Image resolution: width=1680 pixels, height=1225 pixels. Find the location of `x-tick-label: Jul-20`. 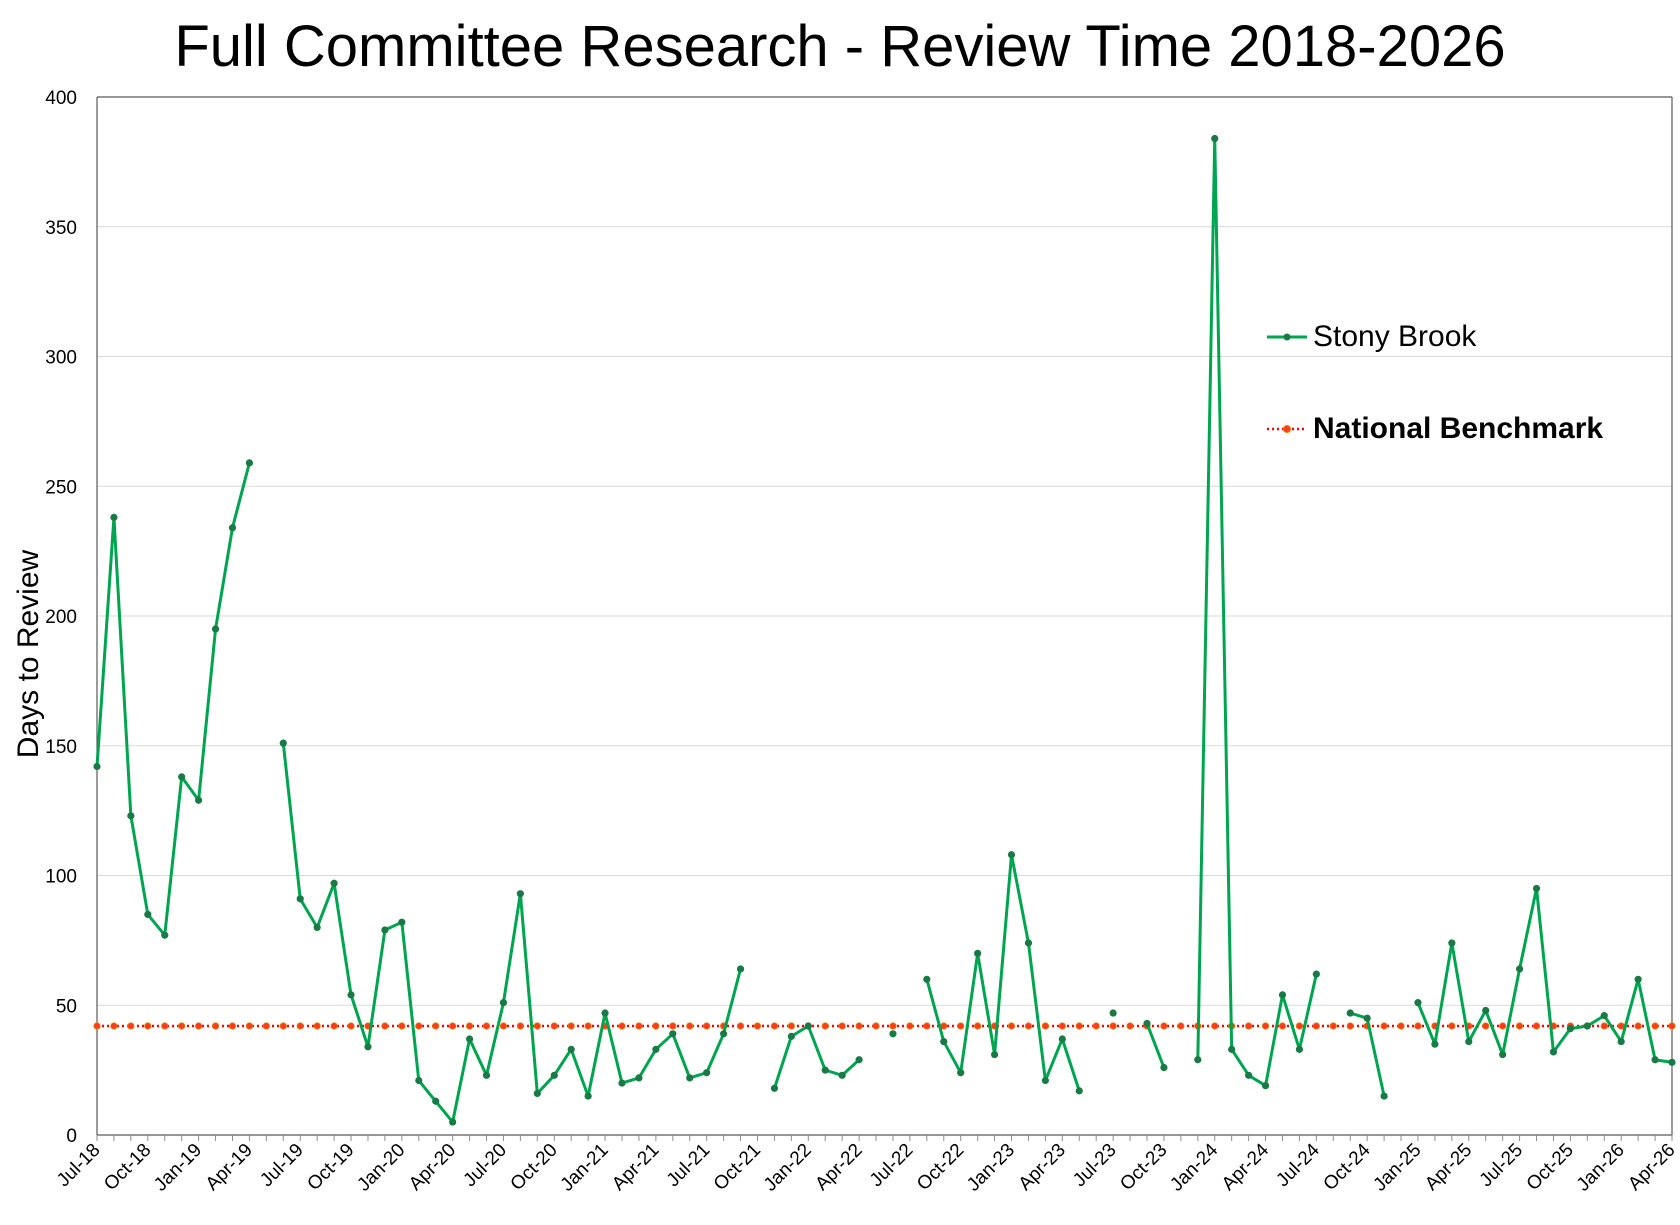

x-tick-label: Jul-20 is located at coordinates (485, 1165).